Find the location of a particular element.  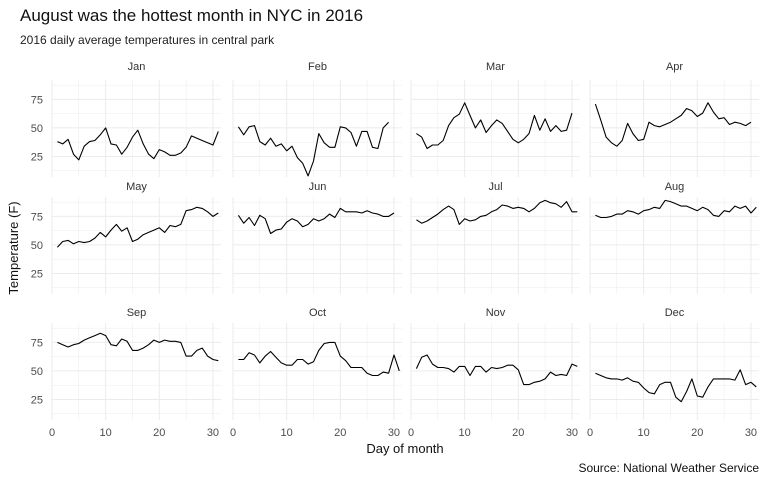

facet-sep: Sep is located at coordinates (136, 363).